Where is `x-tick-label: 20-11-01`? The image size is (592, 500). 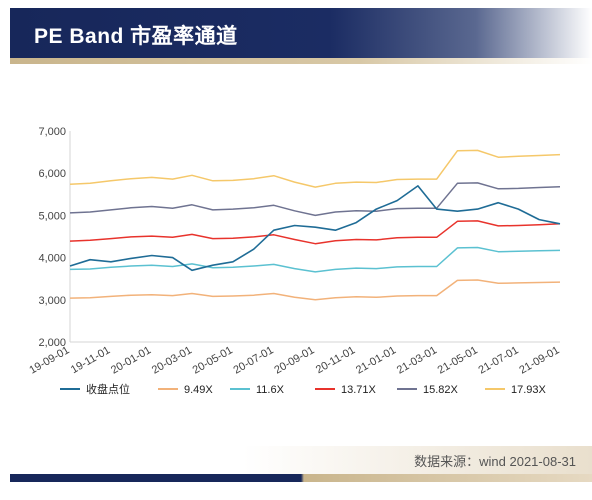
x-tick-label: 20-11-01 is located at coordinates (335, 360).